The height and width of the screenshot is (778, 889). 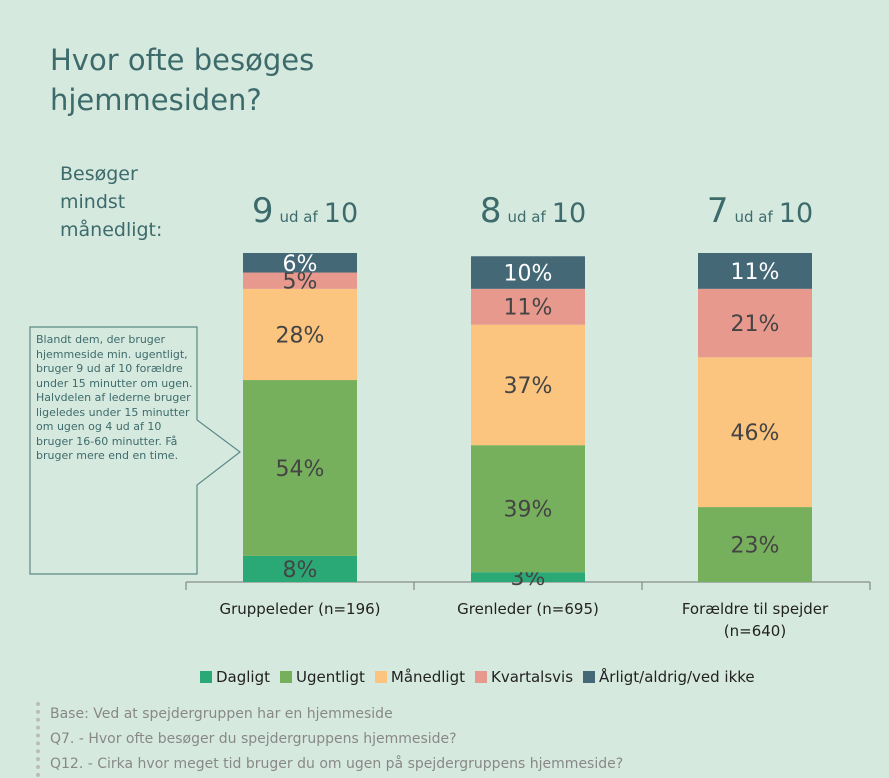 I want to click on value-label: 10%, so click(x=528, y=274).